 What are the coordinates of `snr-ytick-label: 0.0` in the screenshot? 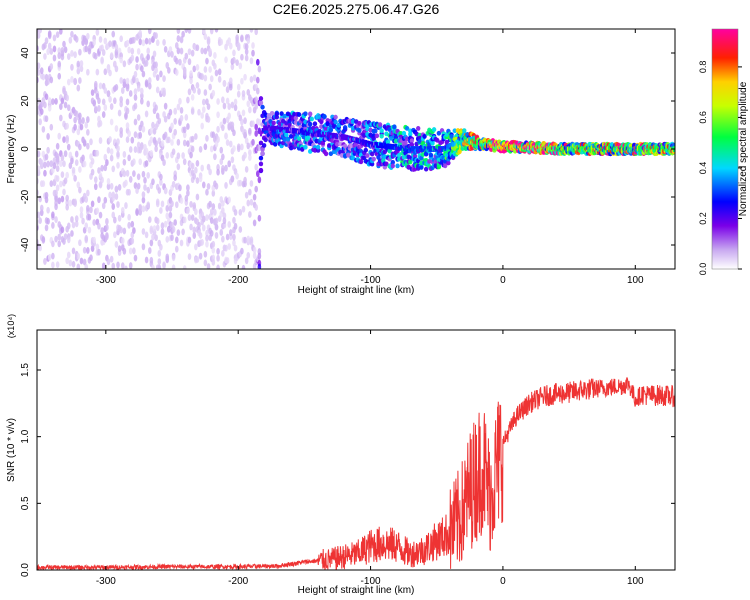 It's located at (25, 570).